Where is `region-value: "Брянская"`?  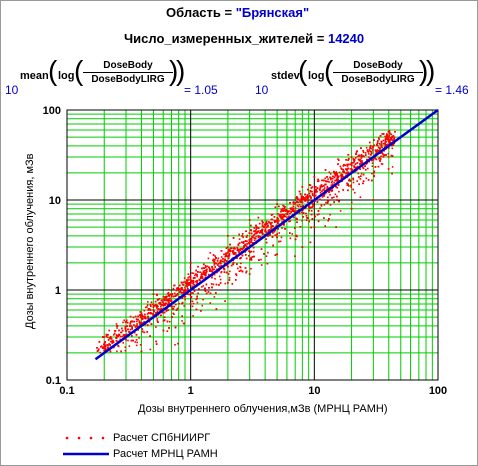
region-value: "Брянская" is located at coordinates (272, 12).